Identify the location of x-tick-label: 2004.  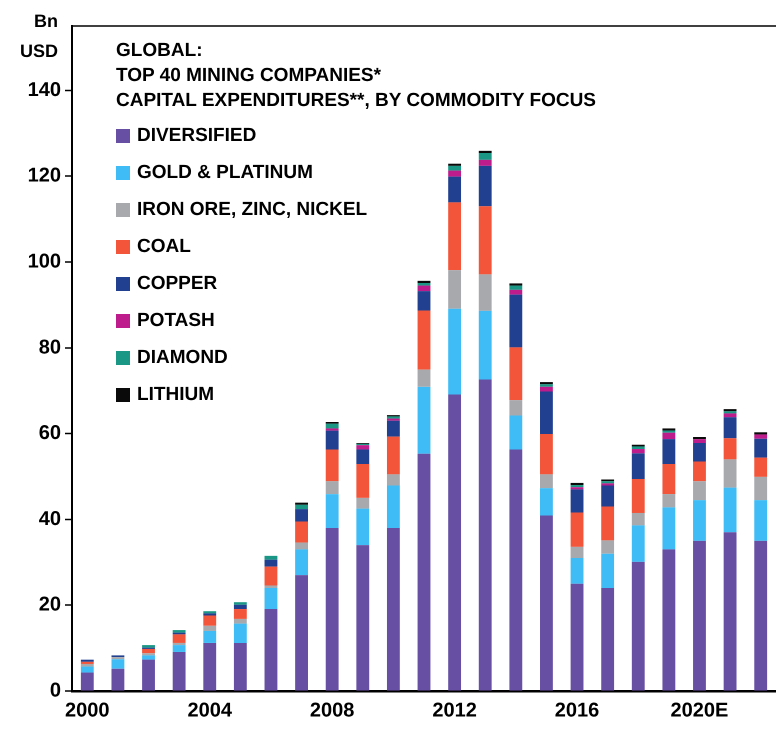
(210, 711).